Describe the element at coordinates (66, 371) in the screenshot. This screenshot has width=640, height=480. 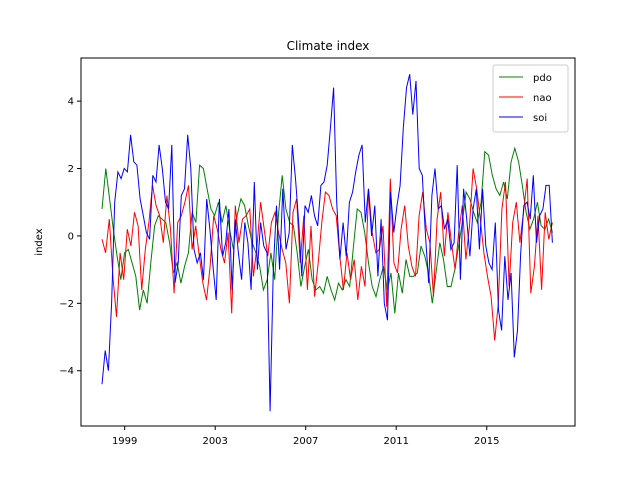
I see `y-tick-label: −4` at that location.